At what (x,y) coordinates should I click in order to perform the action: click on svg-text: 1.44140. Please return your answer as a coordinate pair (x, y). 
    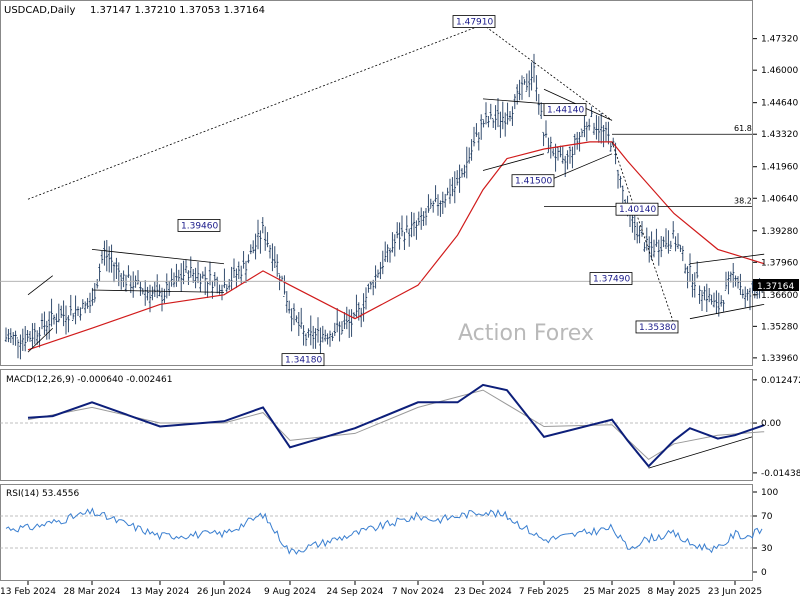
    Looking at the image, I should click on (565, 111).